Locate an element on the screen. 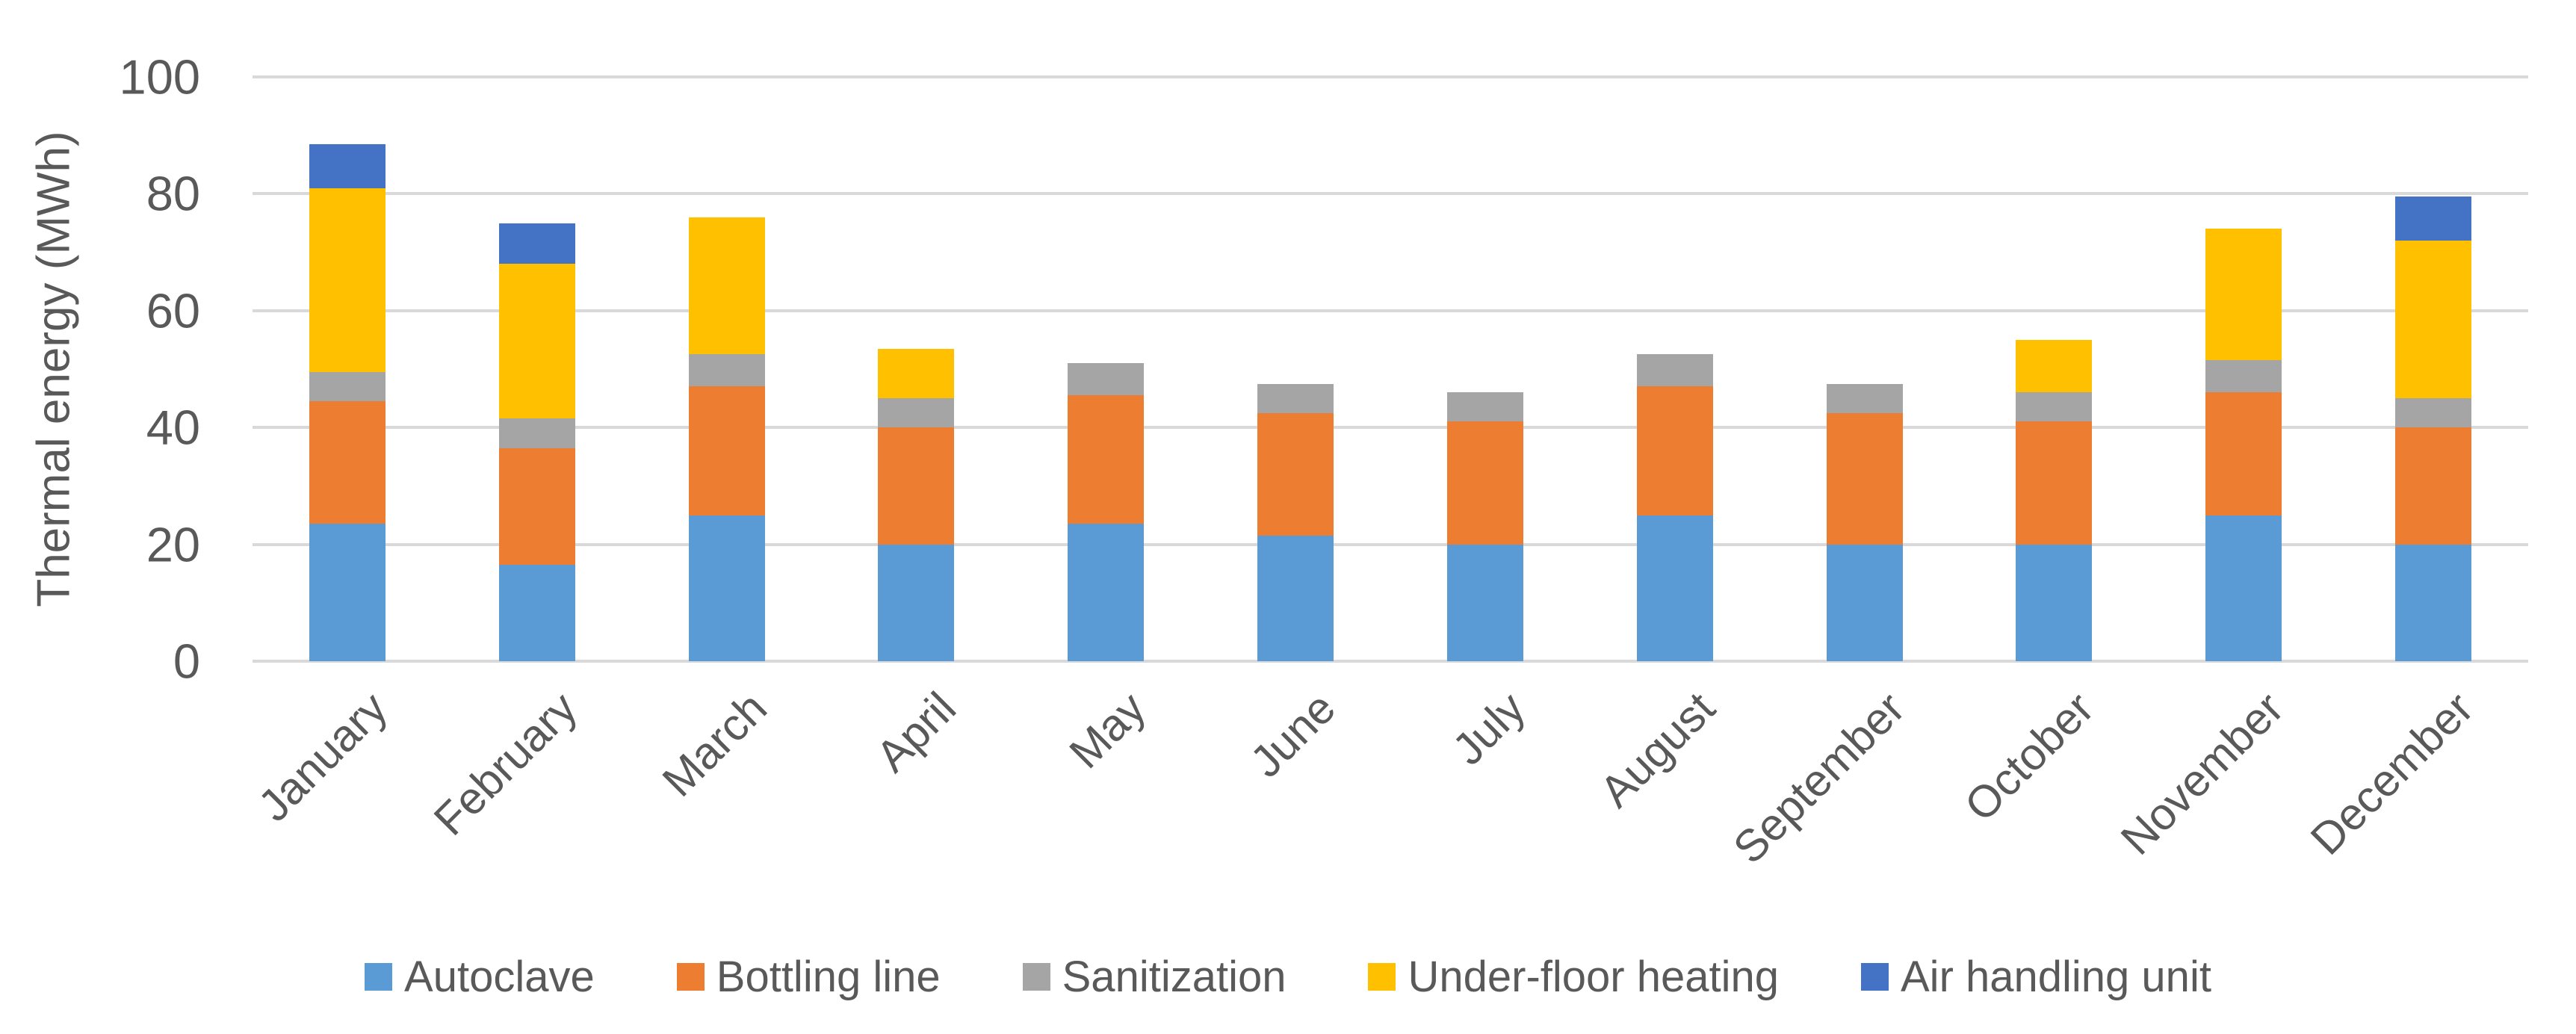 The height and width of the screenshot is (1034, 2576). bar-segment-january-sanitization is located at coordinates (347, 386).